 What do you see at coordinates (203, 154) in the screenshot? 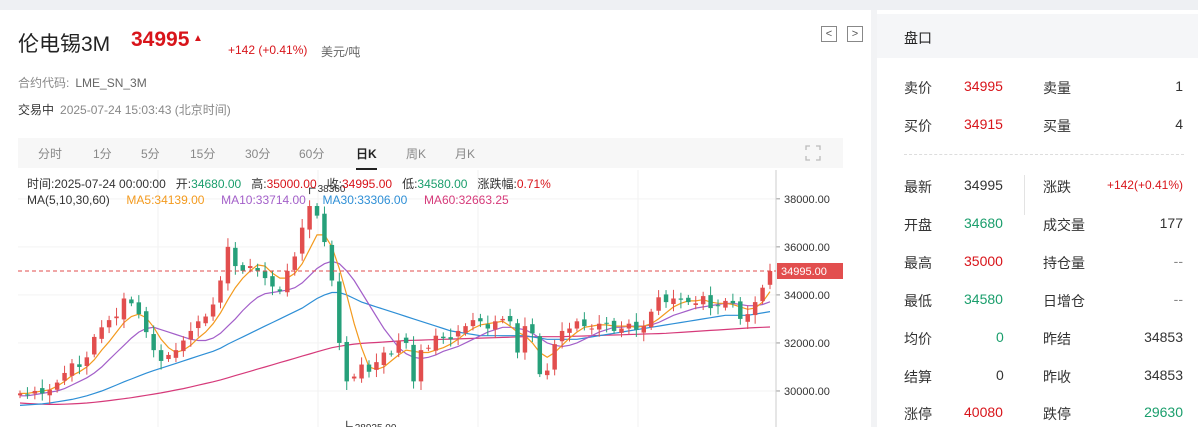
I see `tab-15min: 15分` at bounding box center [203, 154].